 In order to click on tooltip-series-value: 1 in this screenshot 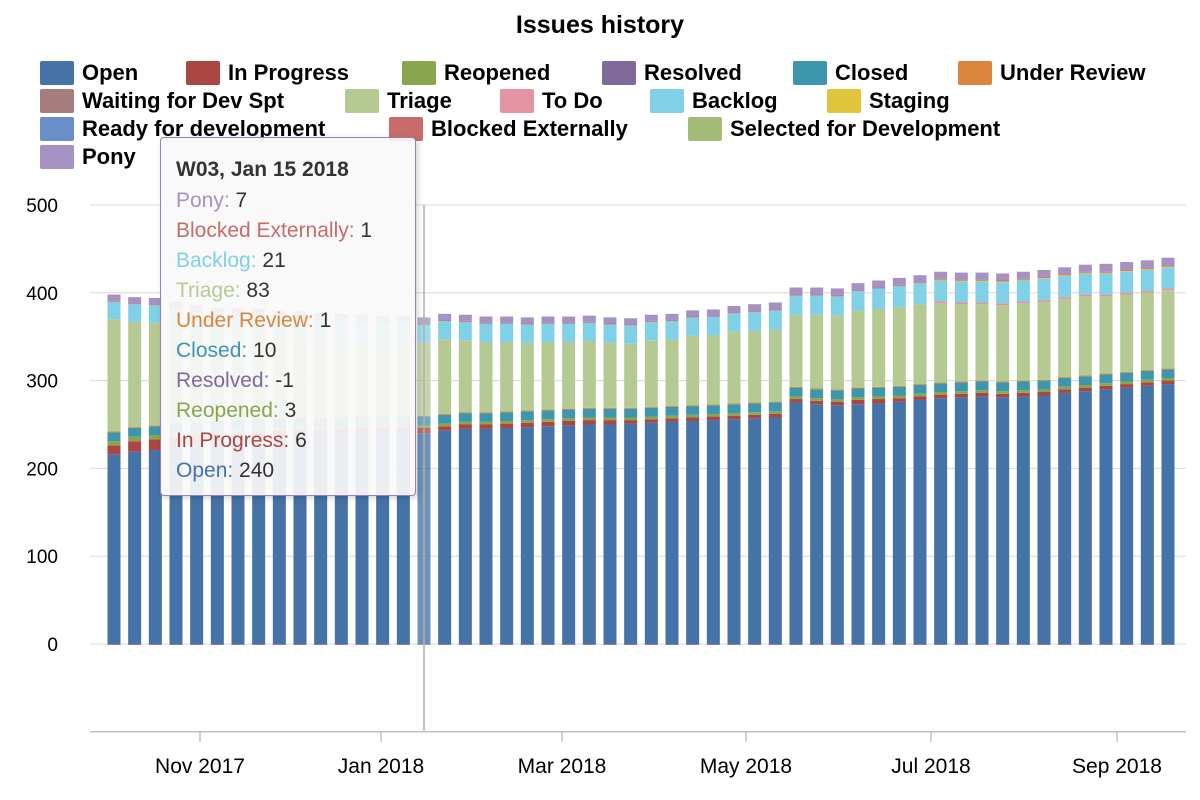, I will do `click(325, 320)`.